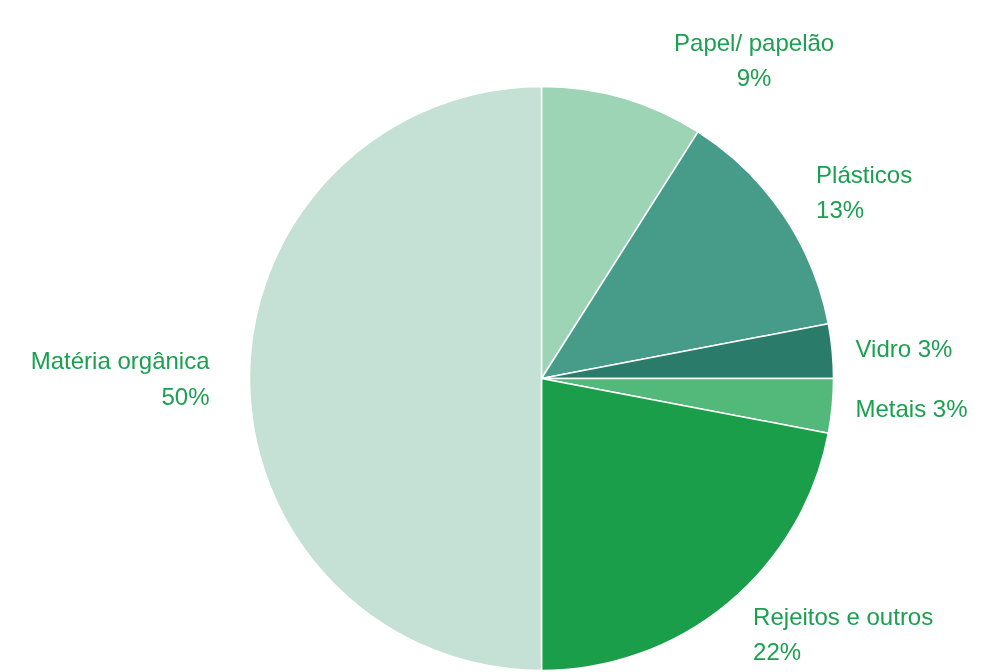 This screenshot has height=672, width=1003. I want to click on data-label: 50%, so click(185, 396).